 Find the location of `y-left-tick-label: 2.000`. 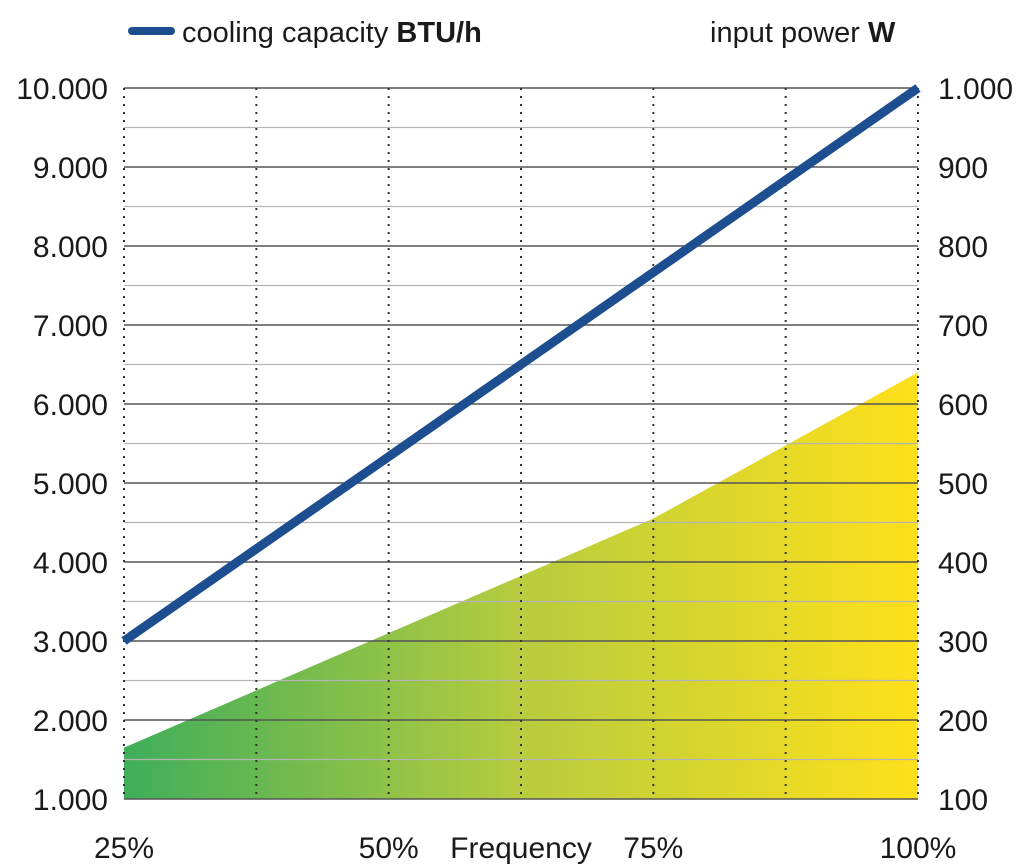

y-left-tick-label: 2.000 is located at coordinates (70, 721).